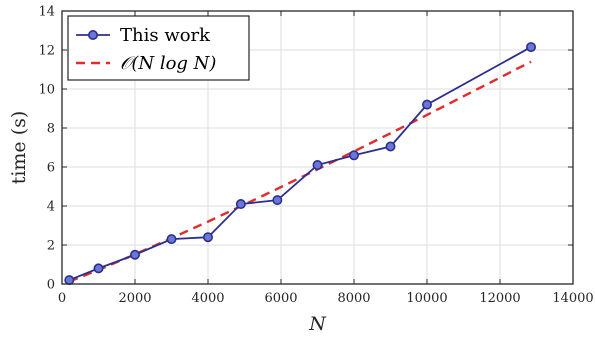  I want to click on y-tick-label: 2, so click(51, 246).